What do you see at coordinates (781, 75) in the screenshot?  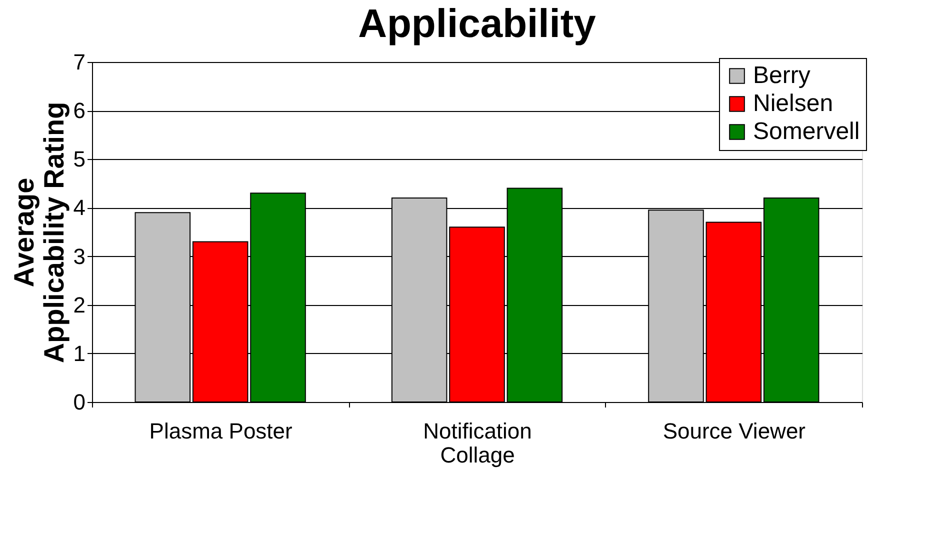 I see `legend-label: Berry` at bounding box center [781, 75].